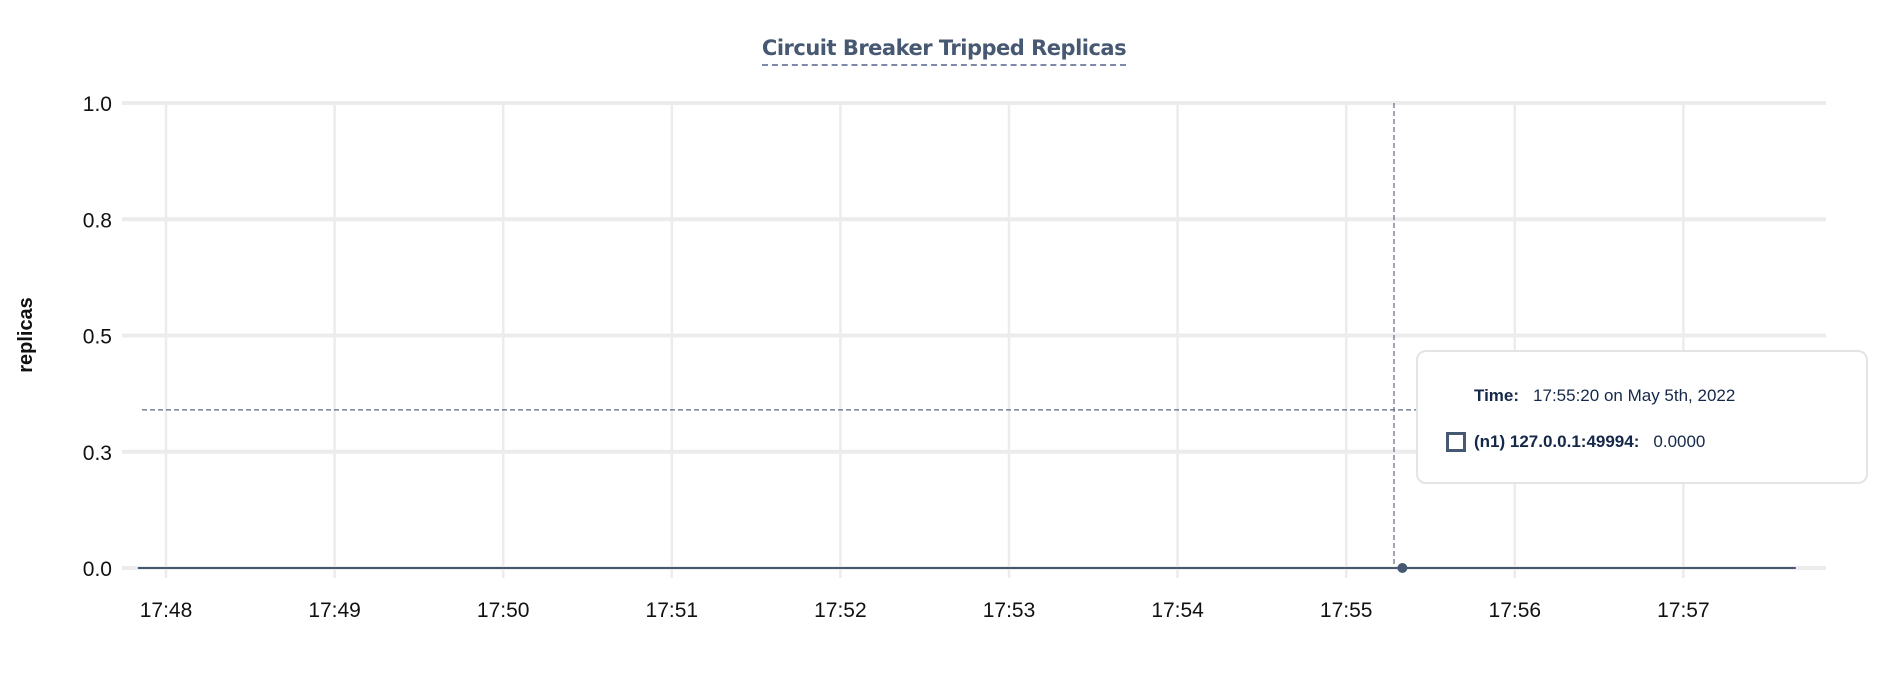 Image resolution: width=1888 pixels, height=674 pixels. I want to click on series-swatch-icon, so click(1456, 442).